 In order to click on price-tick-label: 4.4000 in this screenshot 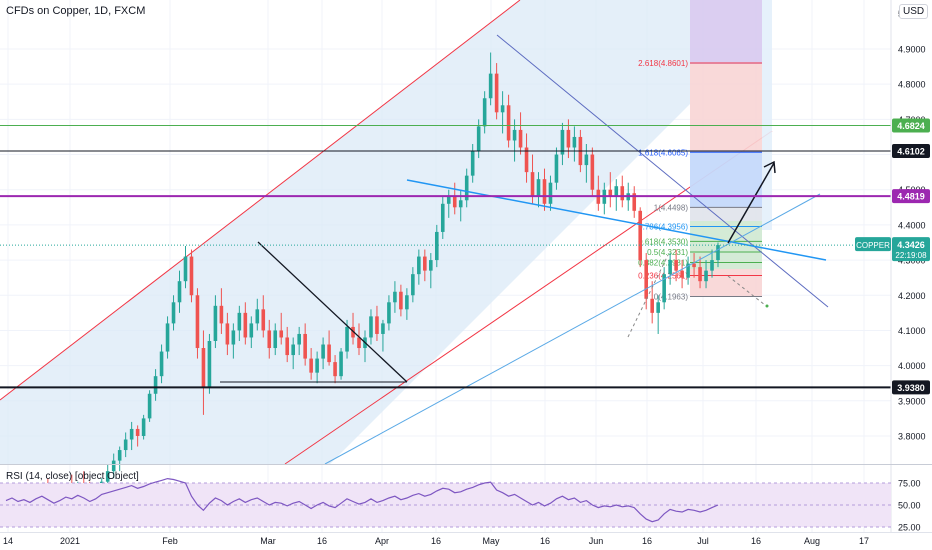, I will do `click(912, 225)`.